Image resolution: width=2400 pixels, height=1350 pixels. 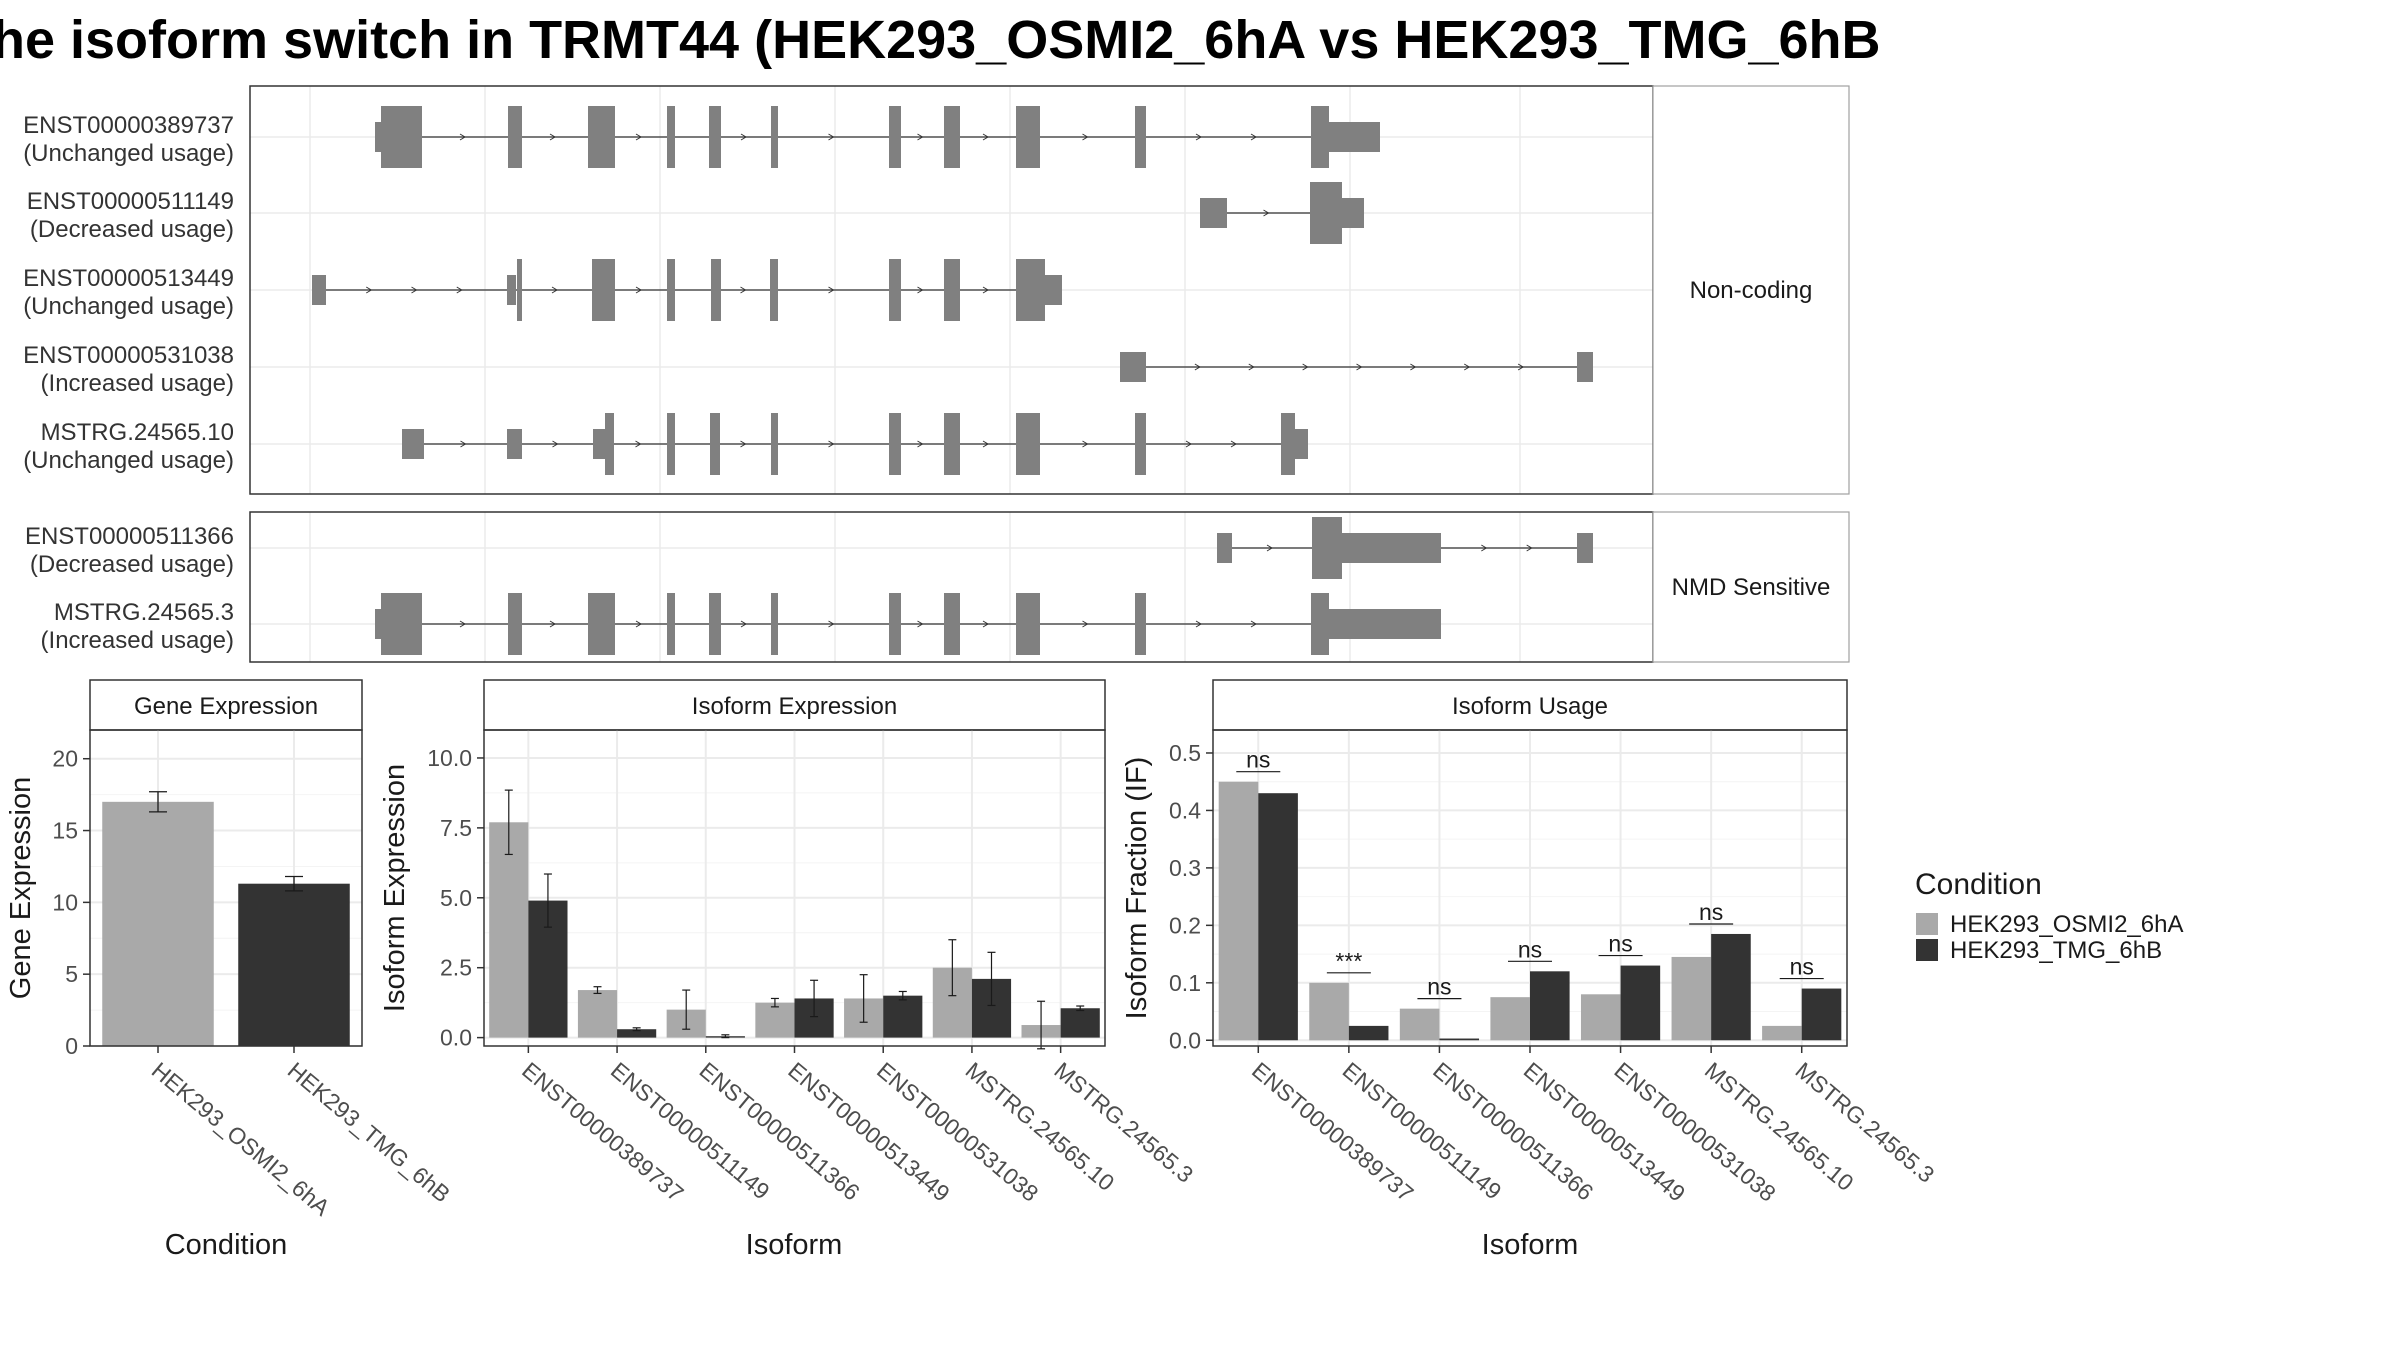 What do you see at coordinates (1348, 961) in the screenshot?
I see `significance-label: ***` at bounding box center [1348, 961].